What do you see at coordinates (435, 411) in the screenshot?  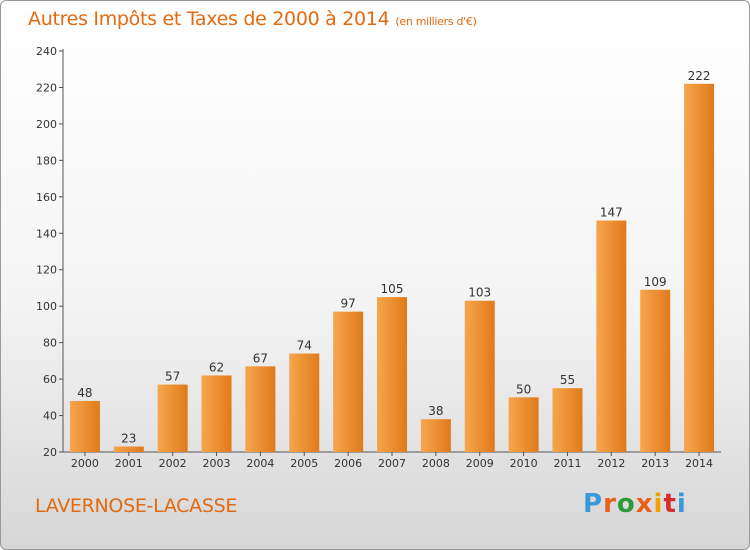 I see `bar-value-label: 38` at bounding box center [435, 411].